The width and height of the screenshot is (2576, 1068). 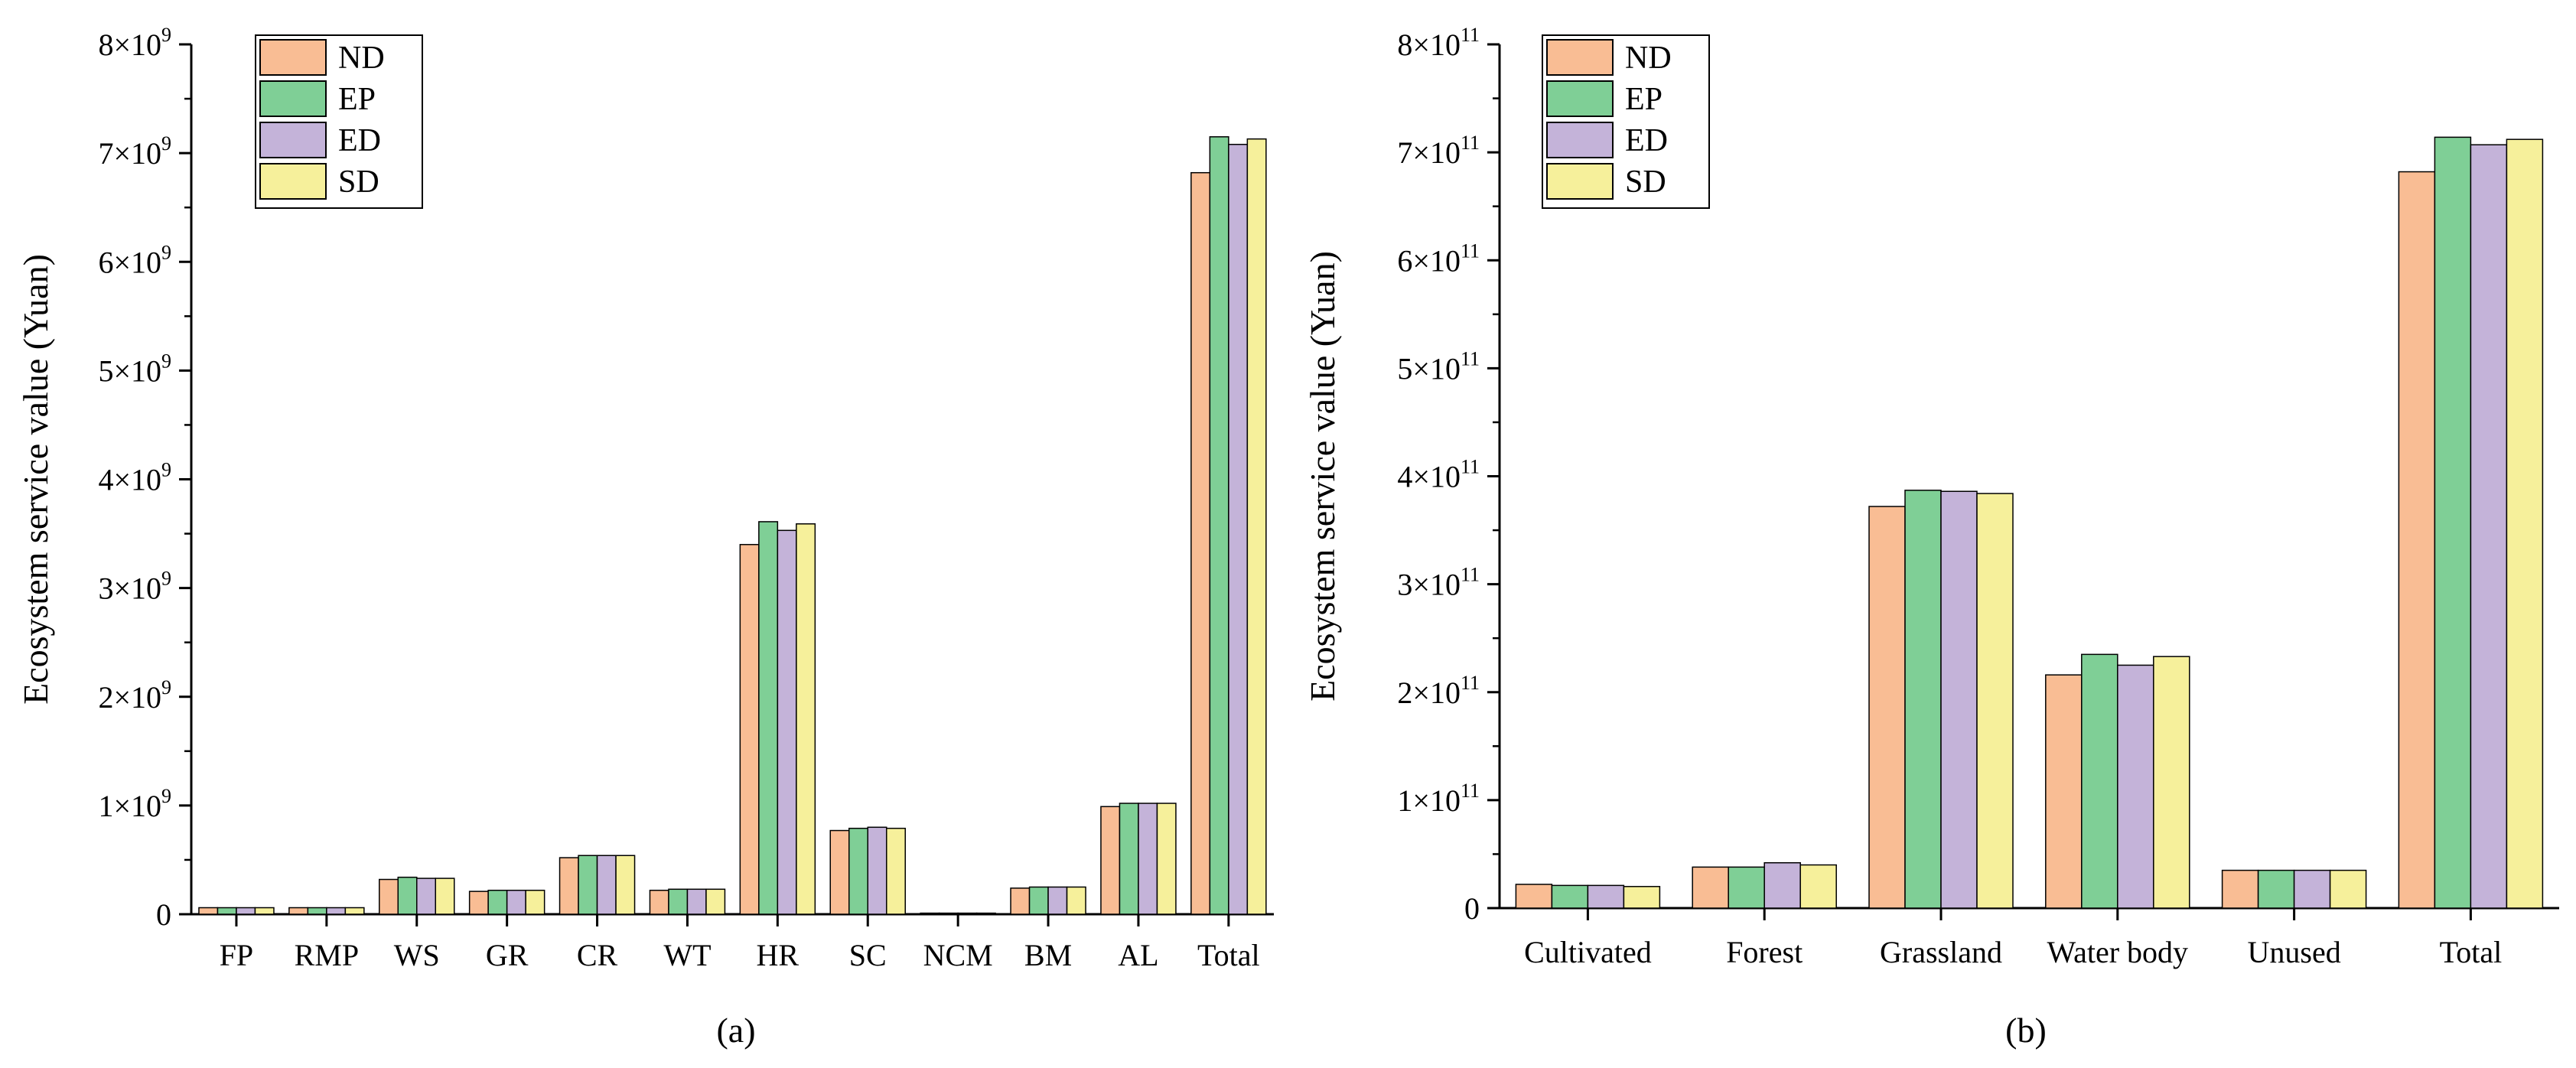 I want to click on legend-label-ep: EP, so click(x=357, y=99).